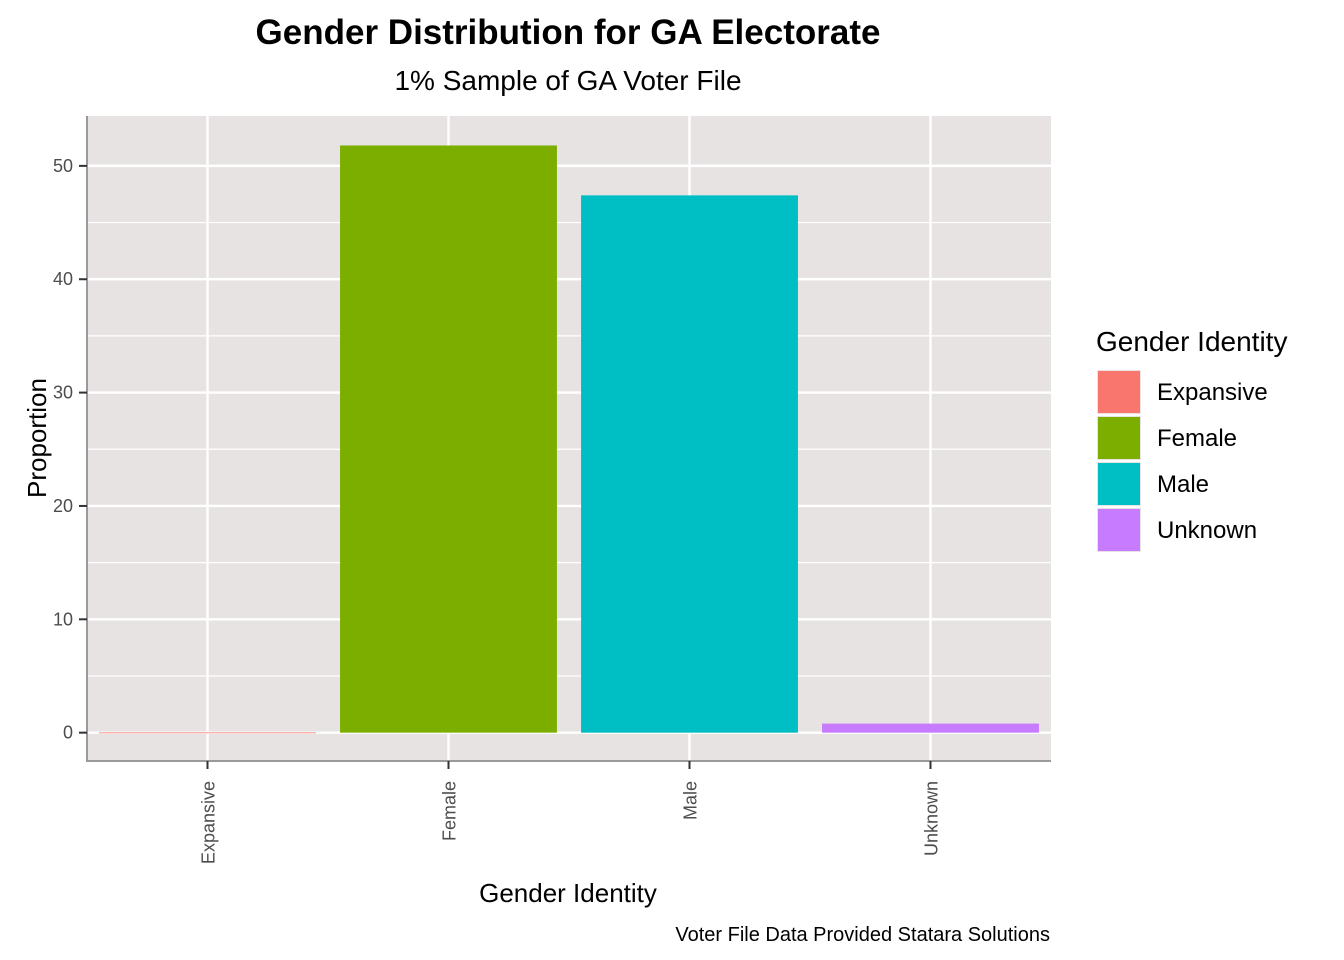 Image resolution: width=1344 pixels, height=960 pixels. What do you see at coordinates (63, 393) in the screenshot?
I see `y-tick-label: 30` at bounding box center [63, 393].